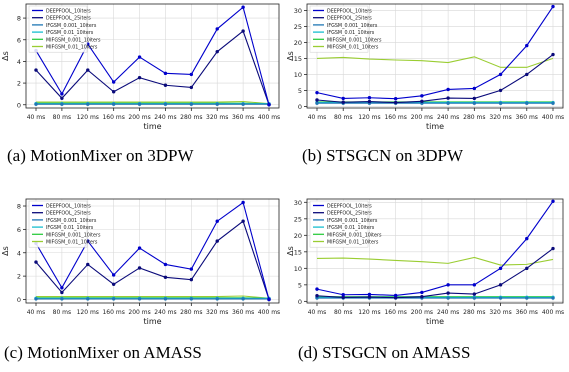 Image resolution: width=569 pixels, height=372 pixels. Describe the element at coordinates (100, 155) in the screenshot. I see `caption-a: (a) MotionMixer on 3DPW` at that location.